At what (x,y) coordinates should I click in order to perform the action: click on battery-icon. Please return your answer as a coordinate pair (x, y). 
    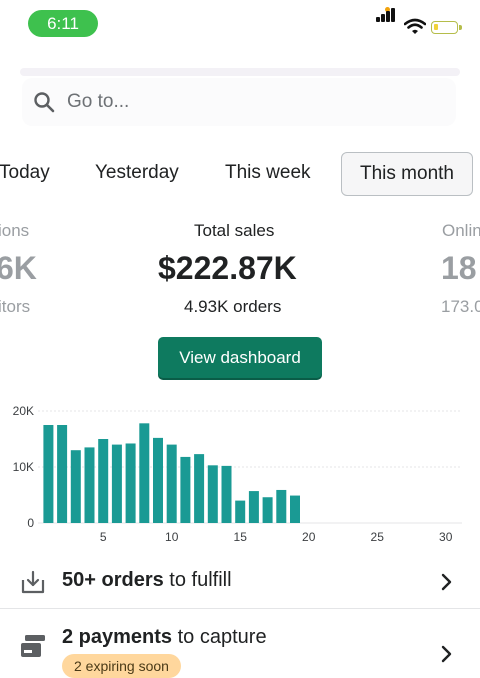
    Looking at the image, I should click on (446, 27).